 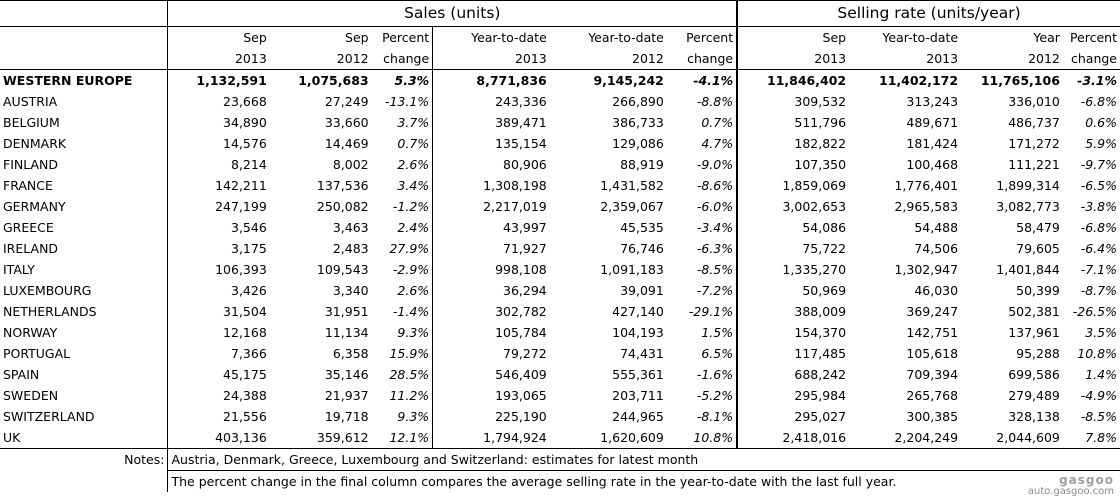 What do you see at coordinates (1038, 248) in the screenshot?
I see `value-cell: 79,605` at bounding box center [1038, 248].